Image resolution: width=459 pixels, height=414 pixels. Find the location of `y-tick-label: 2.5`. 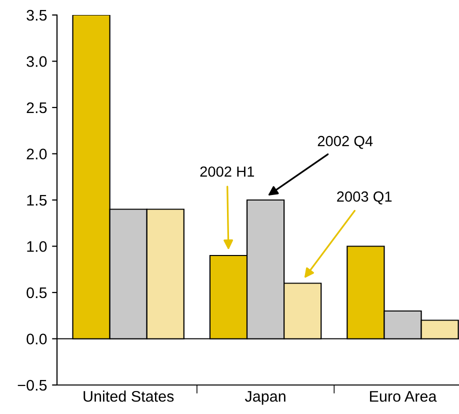

y-tick-label: 2.5 is located at coordinates (36, 108).